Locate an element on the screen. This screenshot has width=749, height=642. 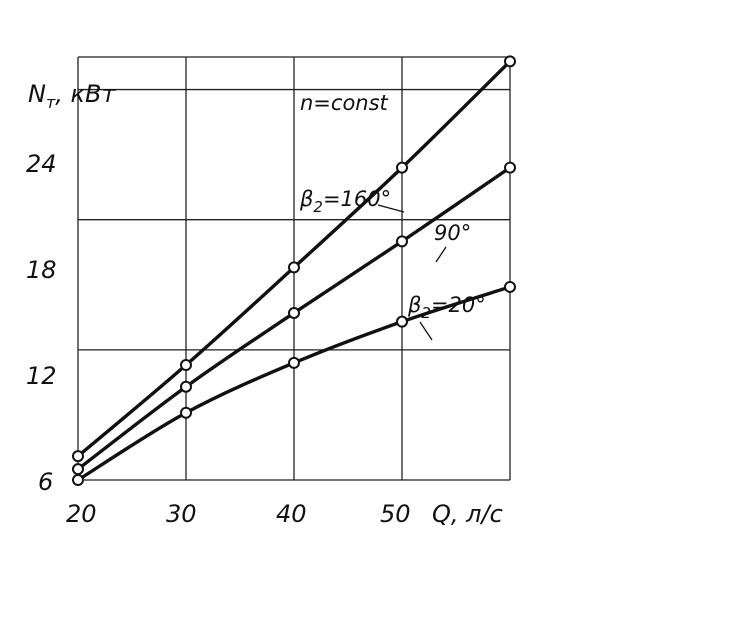
series-label-160: β2=160° is located at coordinates (345, 201).